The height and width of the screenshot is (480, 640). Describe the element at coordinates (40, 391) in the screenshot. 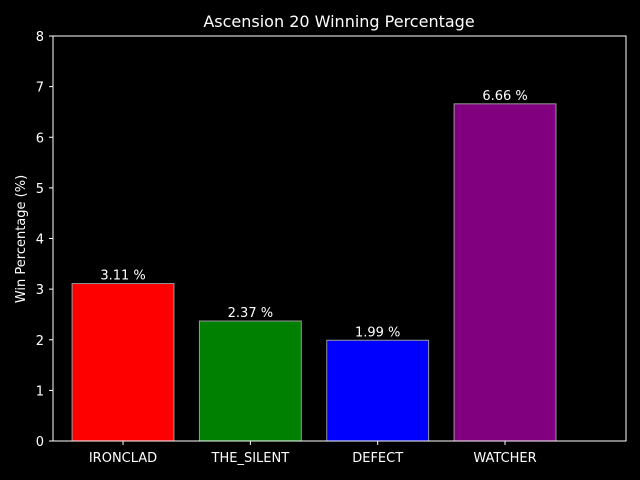

I see `y-tick-label: 1` at that location.